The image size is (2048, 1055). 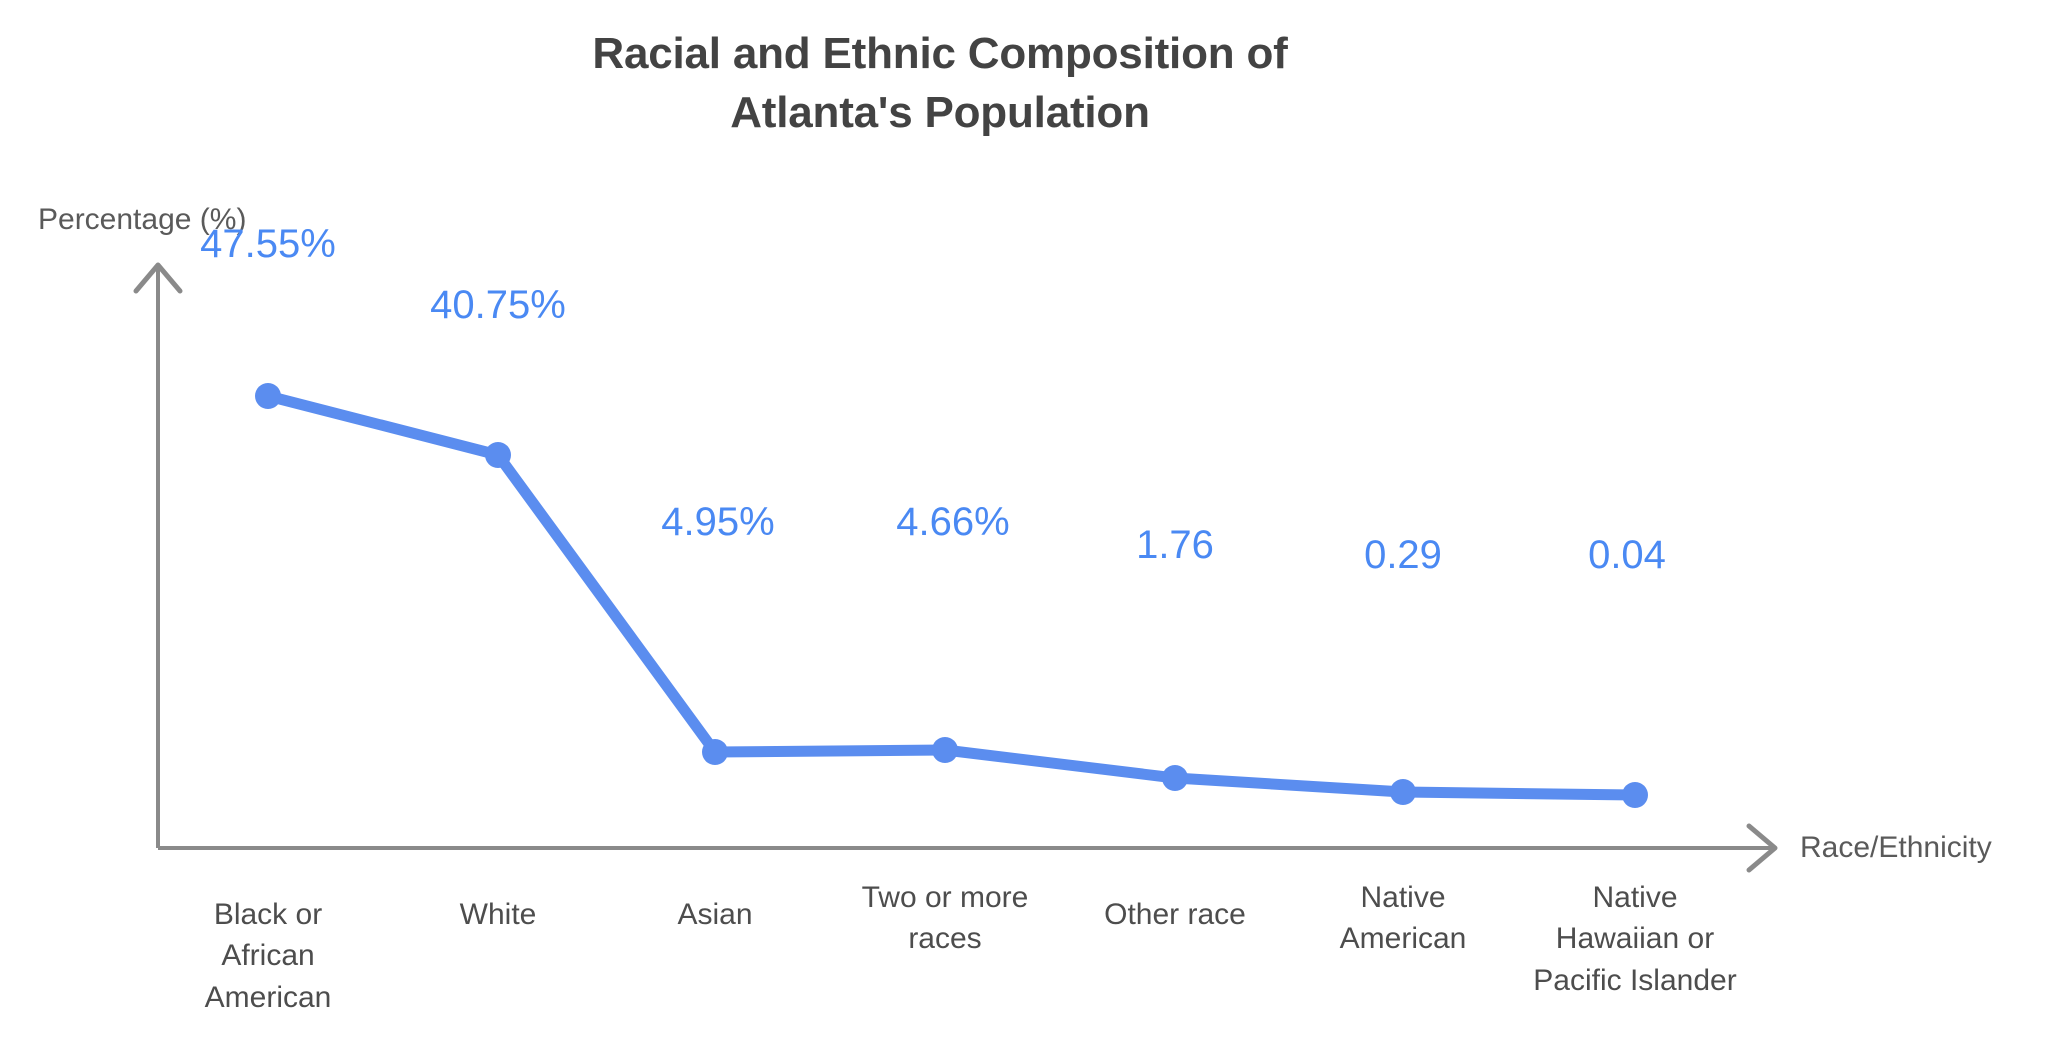 I want to click on data-point-label: 0.04, so click(x=1627, y=555).